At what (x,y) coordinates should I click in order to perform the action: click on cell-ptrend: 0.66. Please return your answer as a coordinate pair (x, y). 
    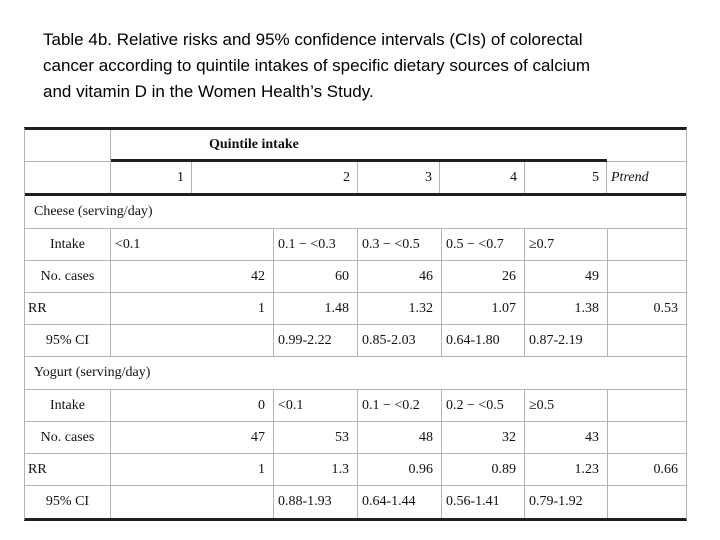
    Looking at the image, I should click on (666, 469).